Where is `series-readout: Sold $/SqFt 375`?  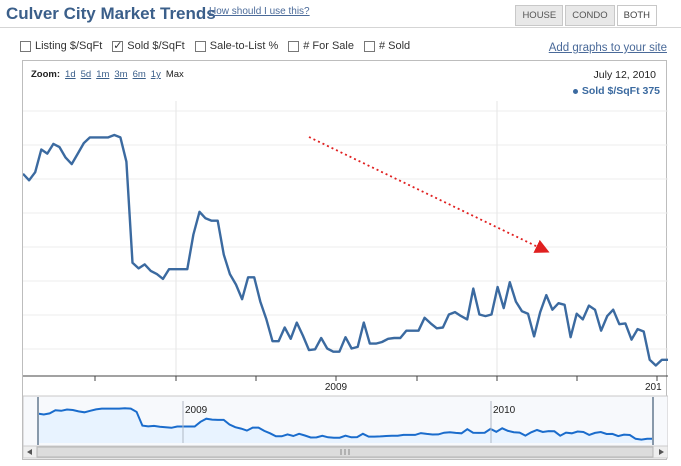 series-readout: Sold $/SqFt 375 is located at coordinates (616, 91).